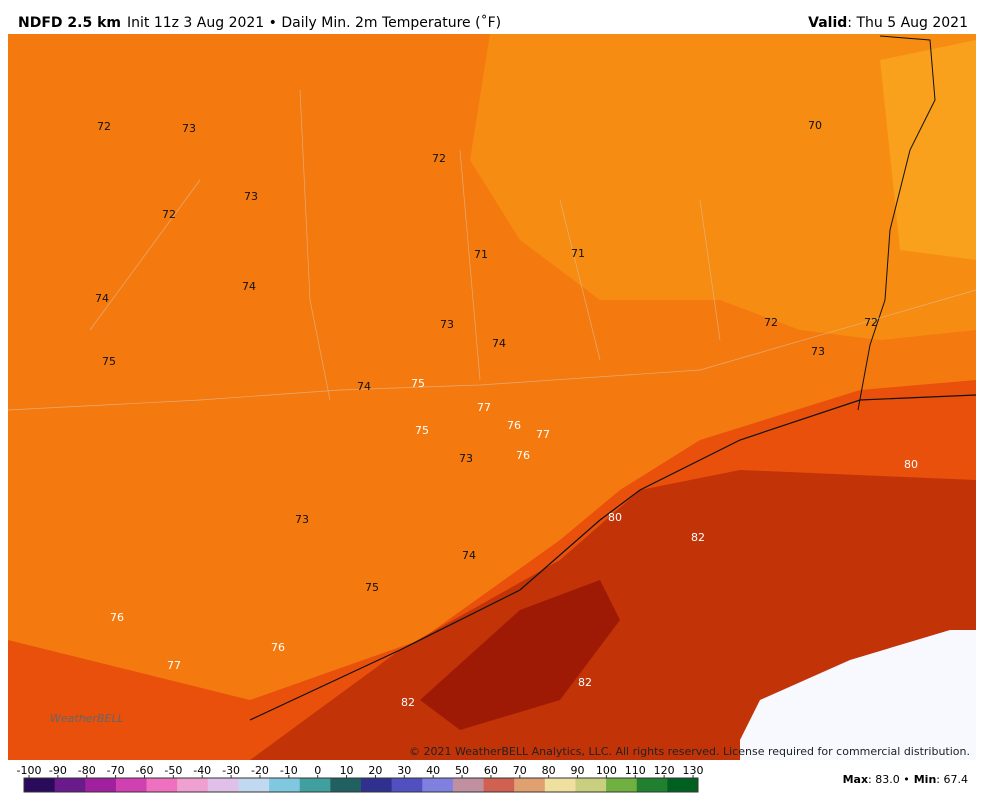  I want to click on colorbar-tick-label: -50, so click(173, 770).